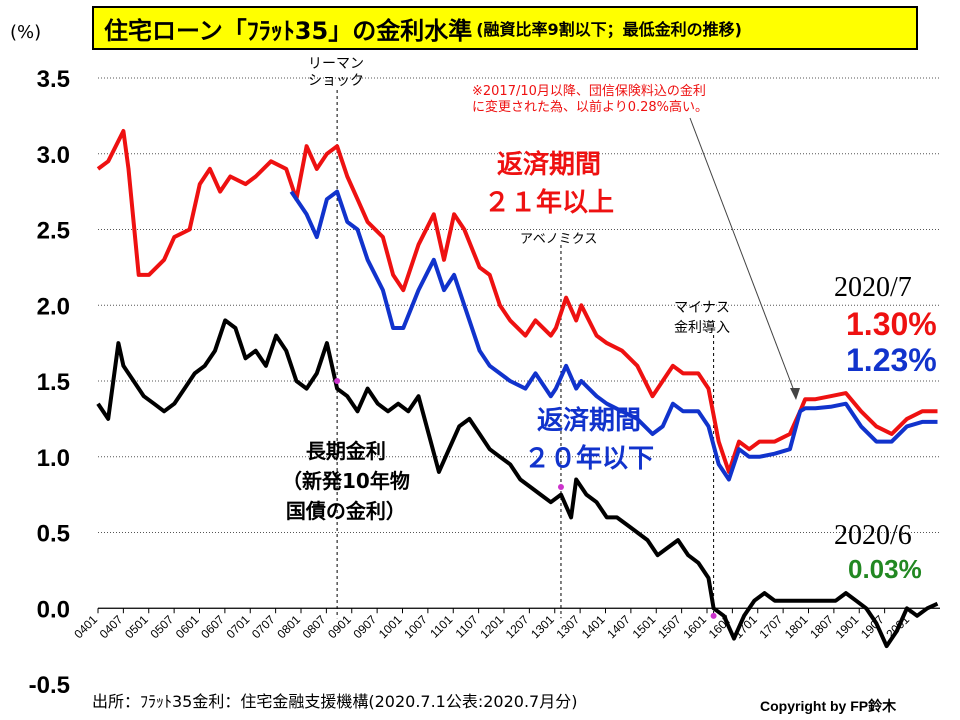 The height and width of the screenshot is (720, 960). What do you see at coordinates (136, 626) in the screenshot?
I see `x-tick-label: 0501` at bounding box center [136, 626].